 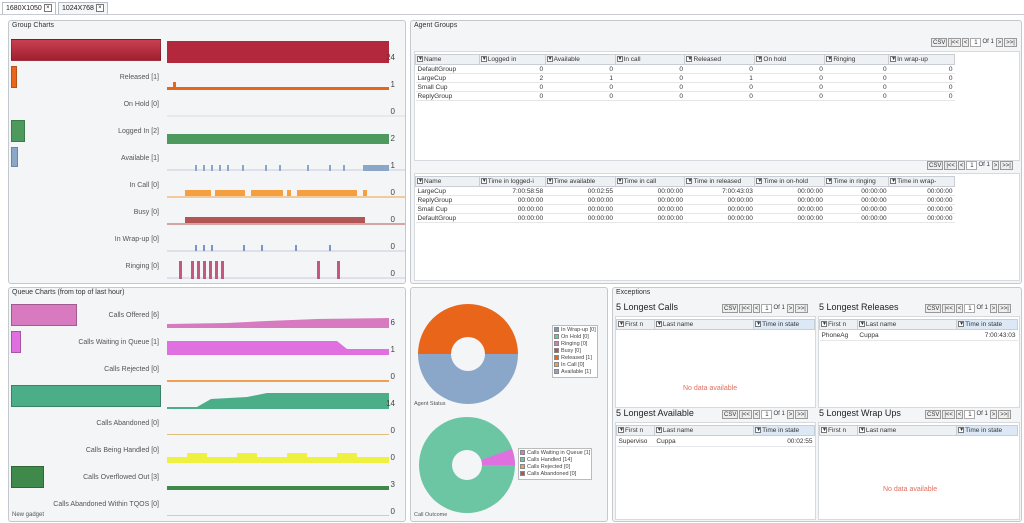 I want to click on column-header: ▼Time in ringing, so click(x=857, y=181).